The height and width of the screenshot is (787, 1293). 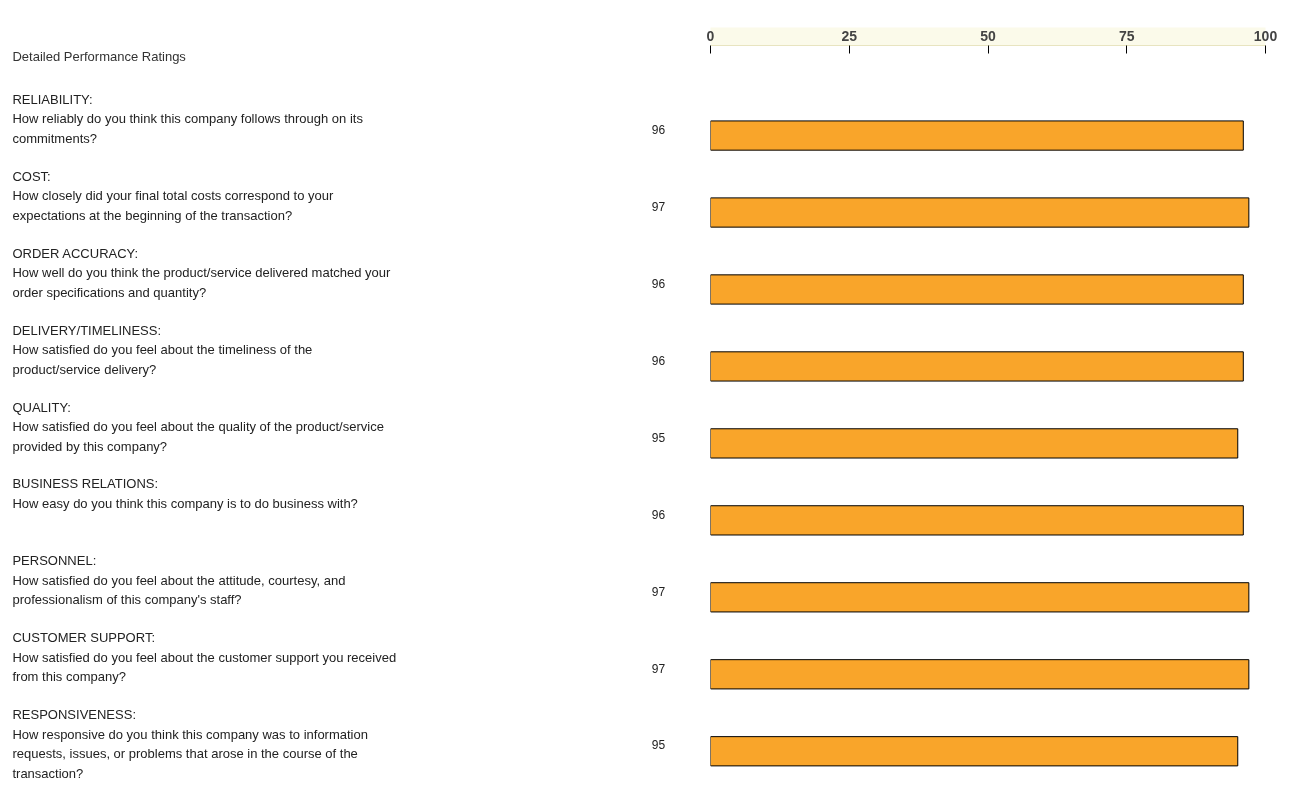 What do you see at coordinates (190, 744) in the screenshot?
I see `y-tick-label: RESPONSIVENESS: How responsive do you think this company was to information requests, issues, or problems that arose in the course of the transaction?` at bounding box center [190, 744].